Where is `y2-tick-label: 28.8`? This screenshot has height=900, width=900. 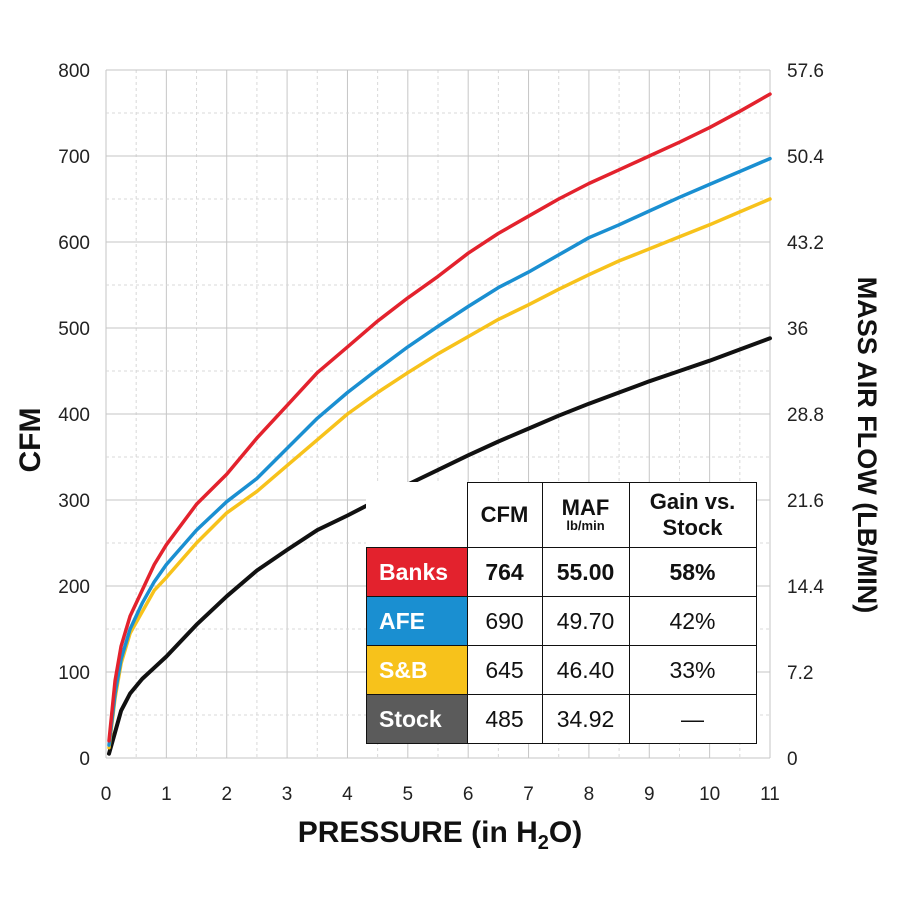 y2-tick-label: 28.8 is located at coordinates (805, 415).